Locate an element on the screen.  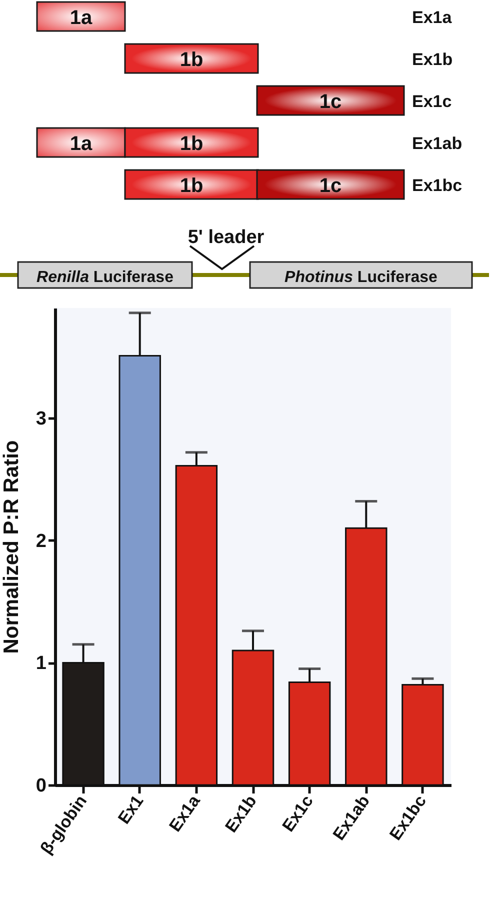
y-tick-label: 0 is located at coordinates (41, 786).